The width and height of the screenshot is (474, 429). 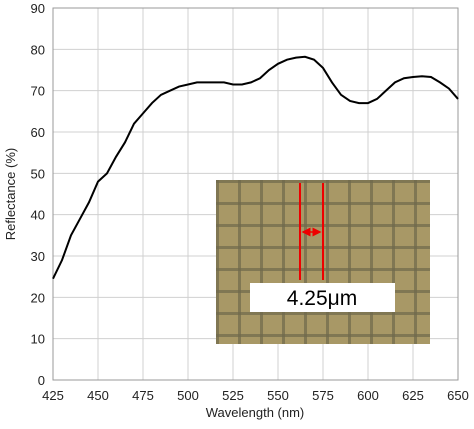 What do you see at coordinates (38, 215) in the screenshot?
I see `y-tick-label: 40` at bounding box center [38, 215].